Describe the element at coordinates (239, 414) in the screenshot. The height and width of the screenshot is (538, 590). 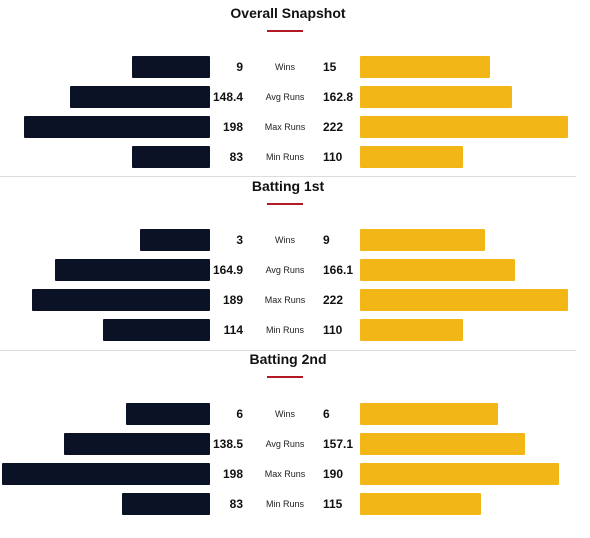
I see `left-value: 6` at that location.